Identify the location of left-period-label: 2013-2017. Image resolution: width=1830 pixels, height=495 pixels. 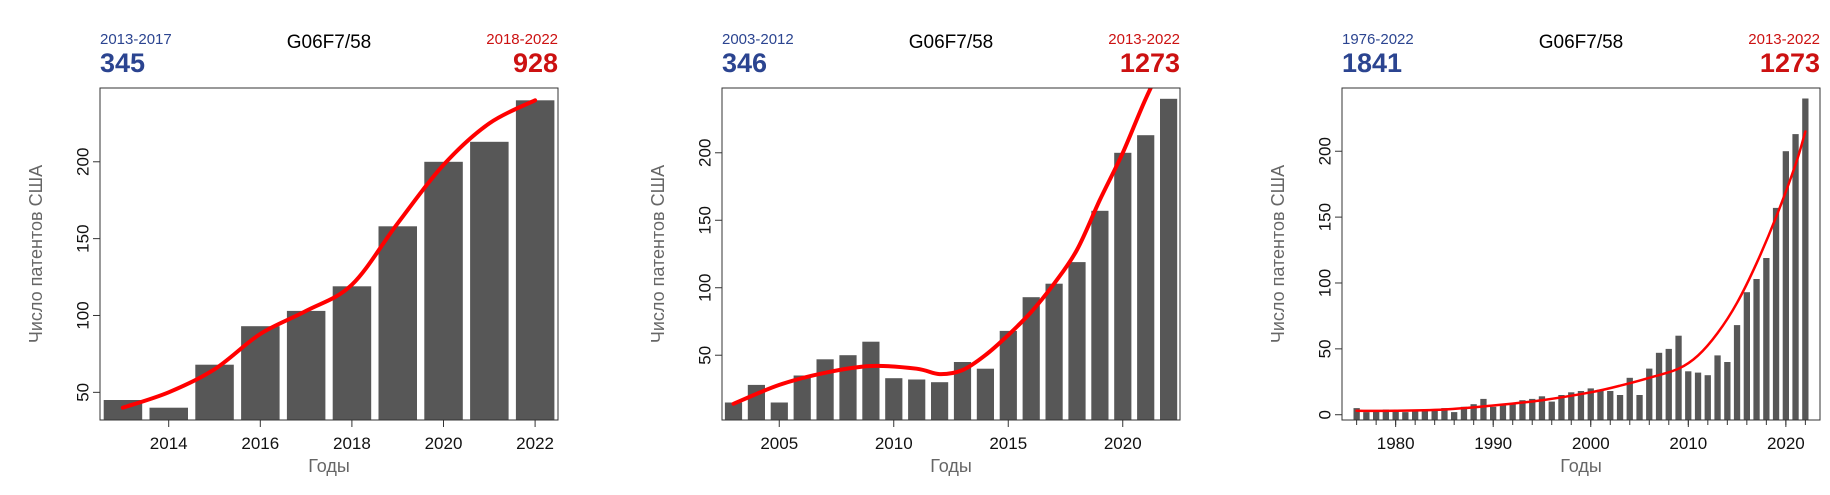
(136, 39).